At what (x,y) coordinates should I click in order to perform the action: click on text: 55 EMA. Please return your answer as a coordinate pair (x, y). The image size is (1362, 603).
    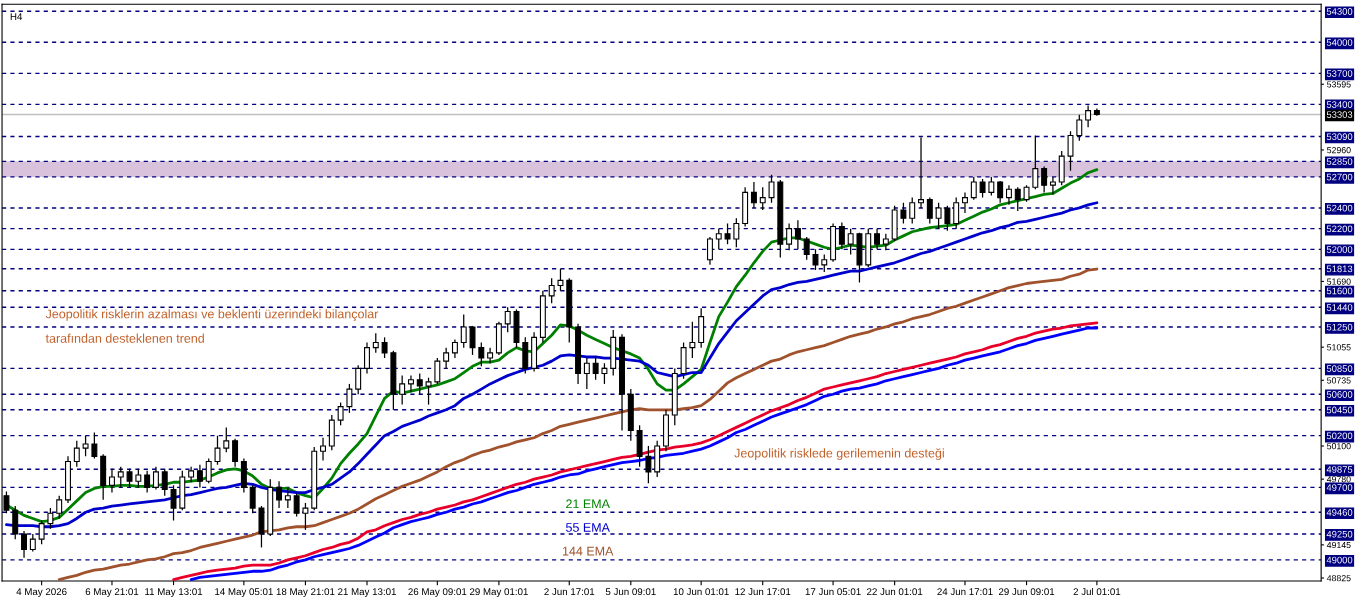
    Looking at the image, I should click on (587, 527).